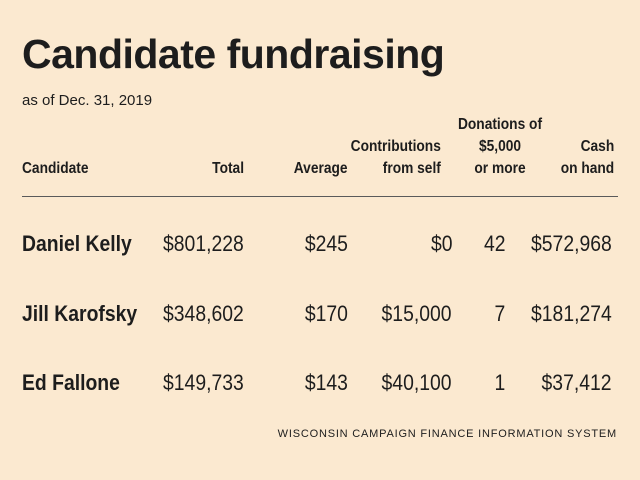 The image size is (640, 480). Describe the element at coordinates (80, 313) in the screenshot. I see `candidate-name: Jill Karofsky` at that location.